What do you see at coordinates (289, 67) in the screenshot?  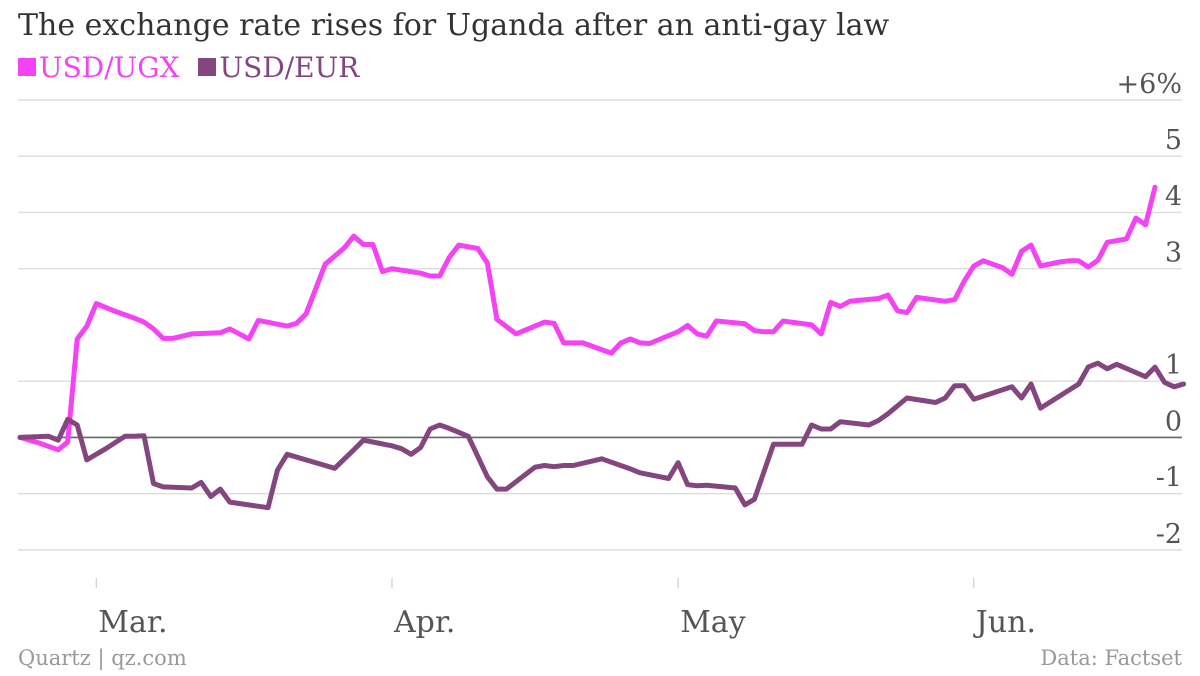 I see `legend-label-usd-eur: USD/EUR` at bounding box center [289, 67].